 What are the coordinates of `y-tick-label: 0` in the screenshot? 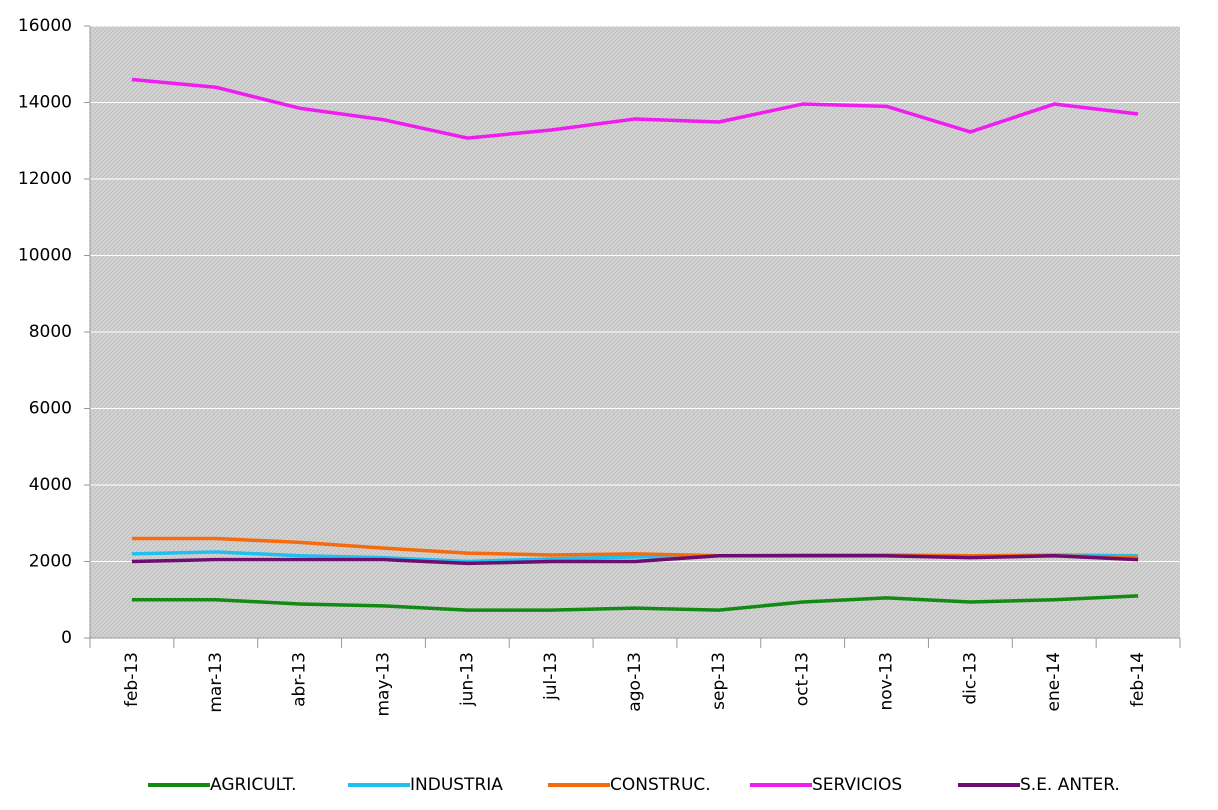 It's located at (66, 638).